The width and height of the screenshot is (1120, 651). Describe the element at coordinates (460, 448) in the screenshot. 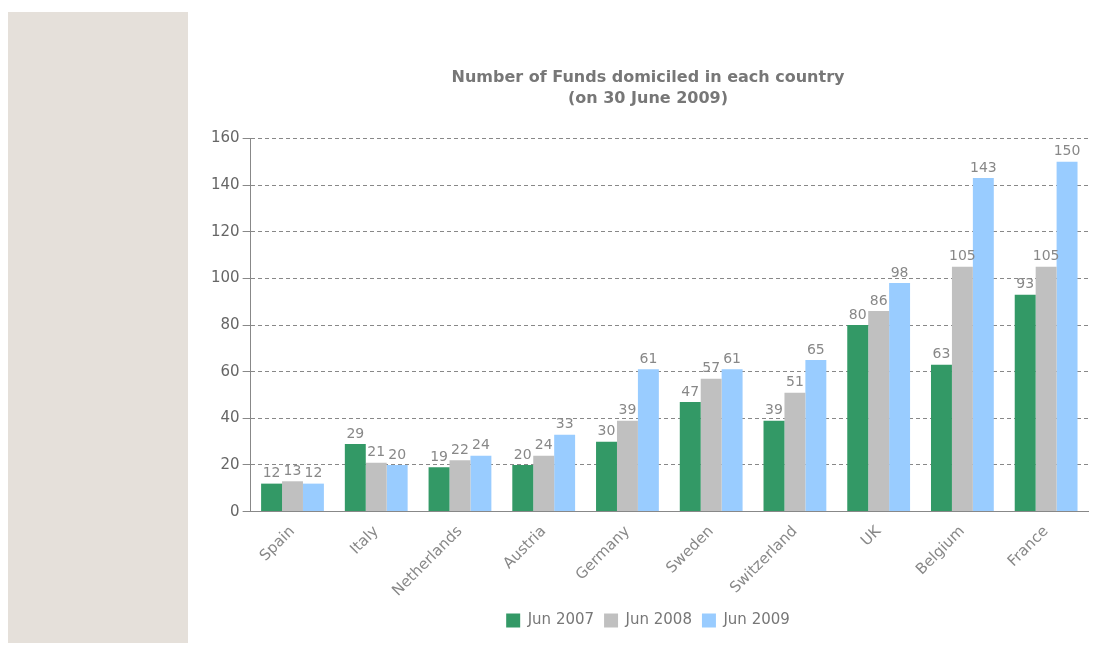

I see `data-label: 22` at that location.